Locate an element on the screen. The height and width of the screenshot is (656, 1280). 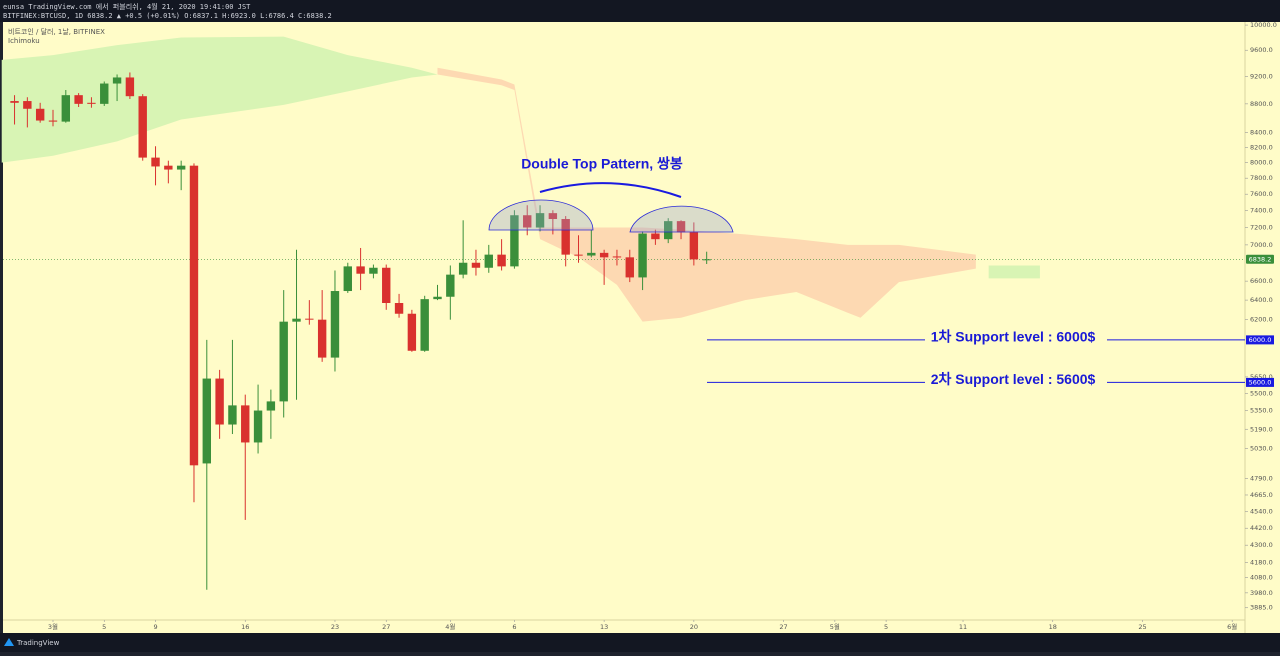
y-tick-label: 8200.0 is located at coordinates (1261, 147).